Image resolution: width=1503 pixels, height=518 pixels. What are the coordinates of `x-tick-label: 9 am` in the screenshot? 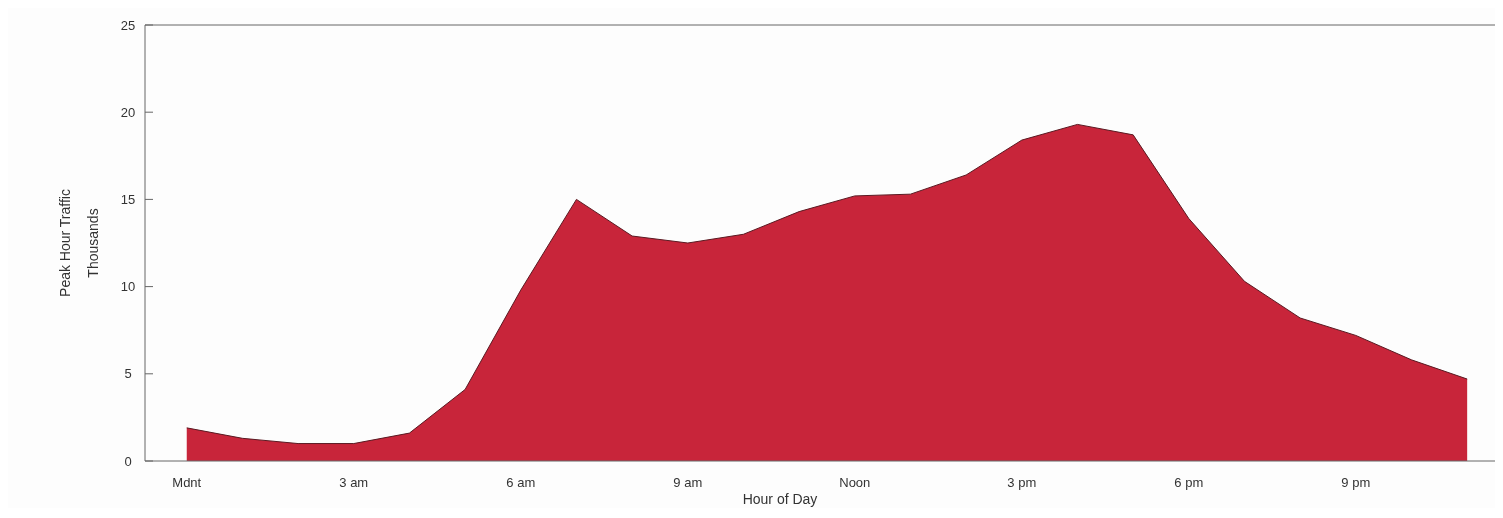 It's located at (688, 482).